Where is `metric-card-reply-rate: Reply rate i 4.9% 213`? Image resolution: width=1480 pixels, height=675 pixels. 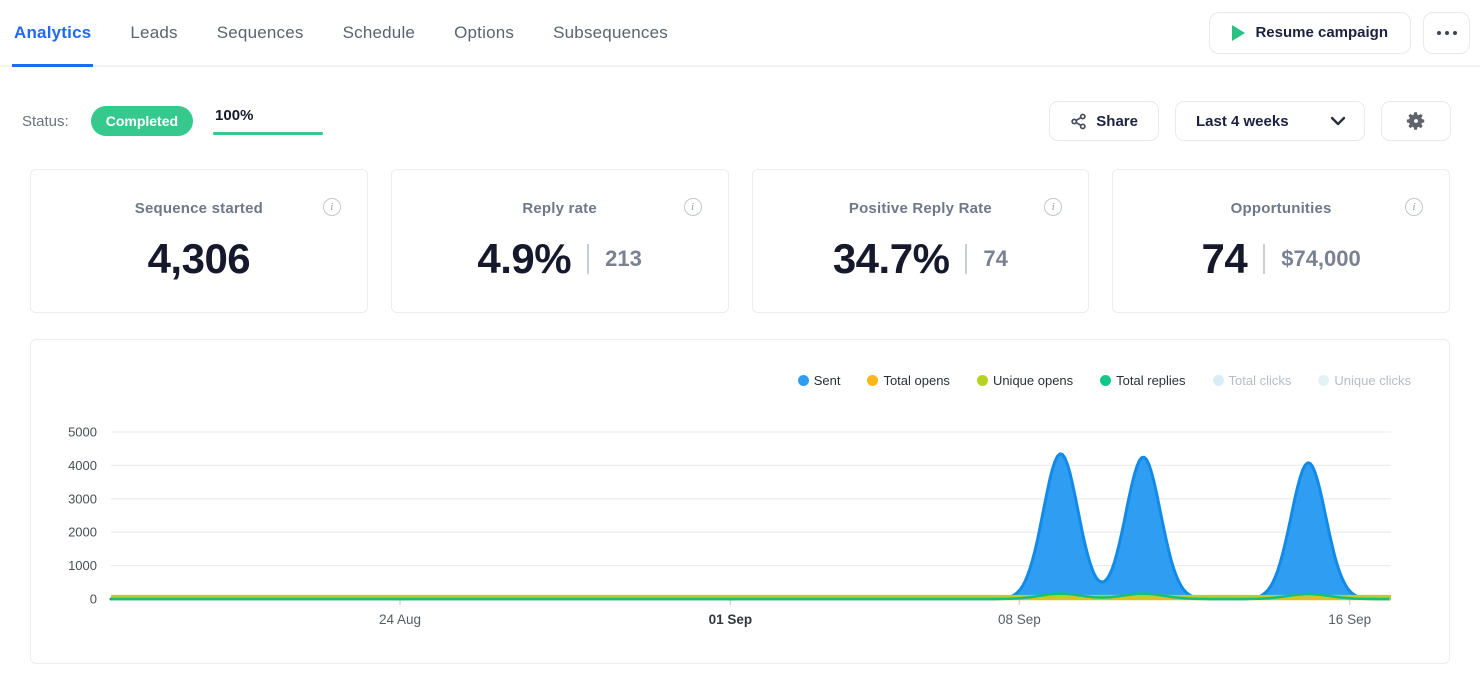
metric-card-reply-rate: Reply rate i 4.9% 213 is located at coordinates (559, 241).